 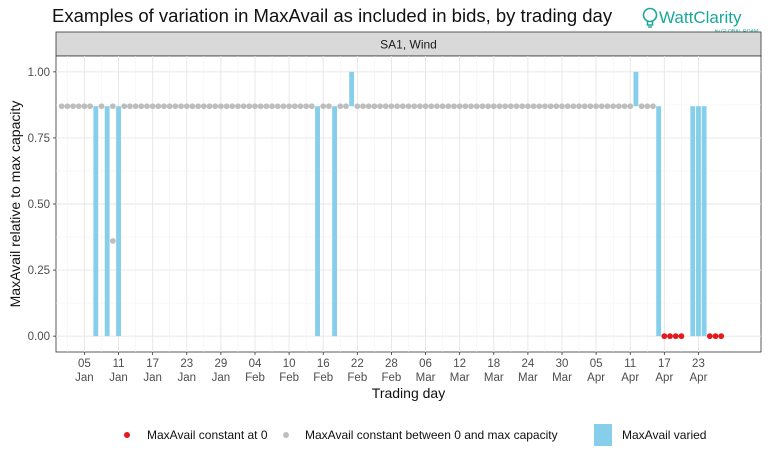 I want to click on y-tick-label: 0.50, so click(x=39, y=205).